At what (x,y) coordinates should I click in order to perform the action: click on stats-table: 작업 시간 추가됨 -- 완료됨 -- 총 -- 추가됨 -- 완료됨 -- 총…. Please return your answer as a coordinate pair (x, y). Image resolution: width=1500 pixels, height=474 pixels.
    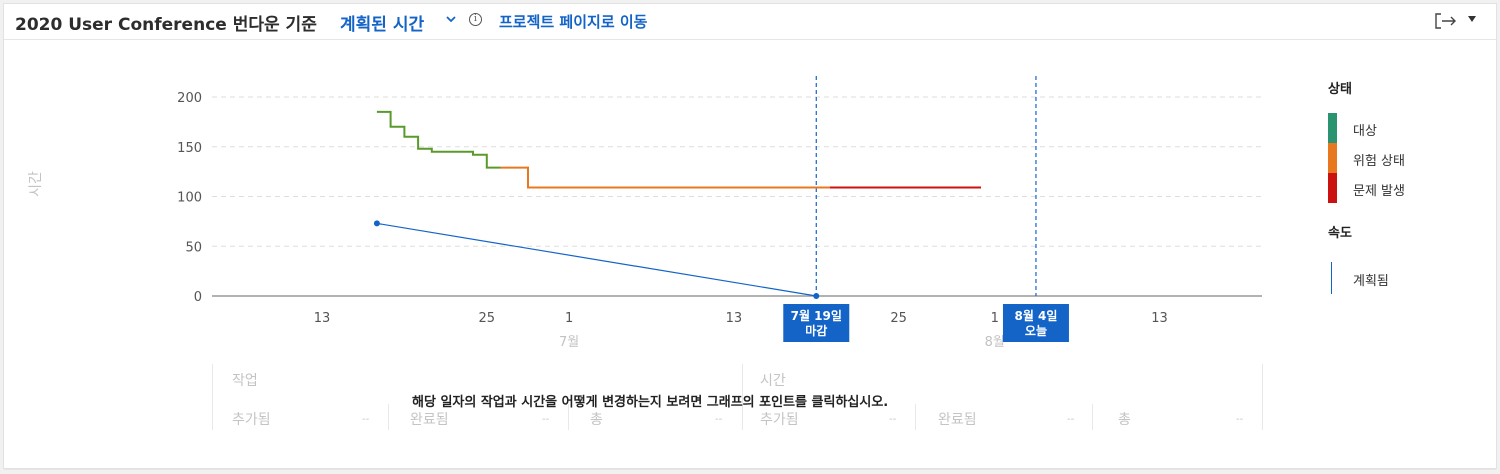
    Looking at the image, I should click on (737, 398).